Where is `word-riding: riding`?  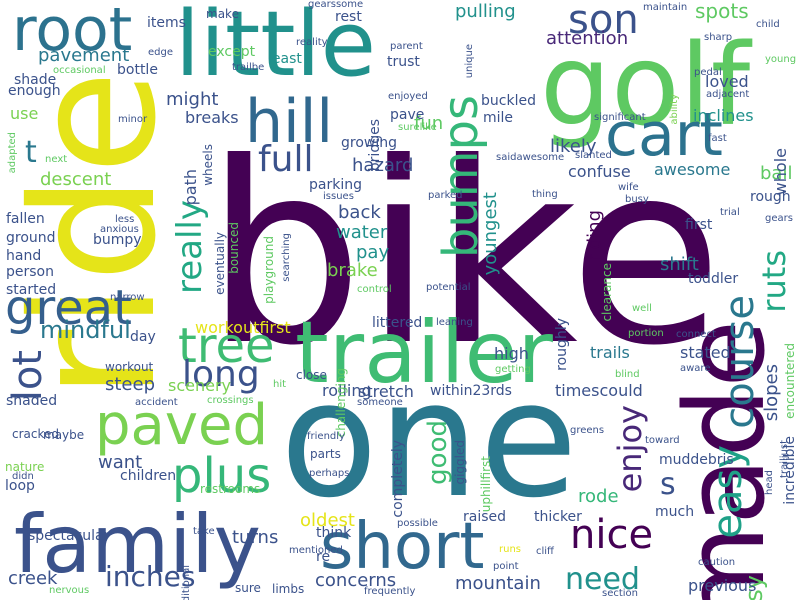 word-riding: riding is located at coordinates (594, 236).